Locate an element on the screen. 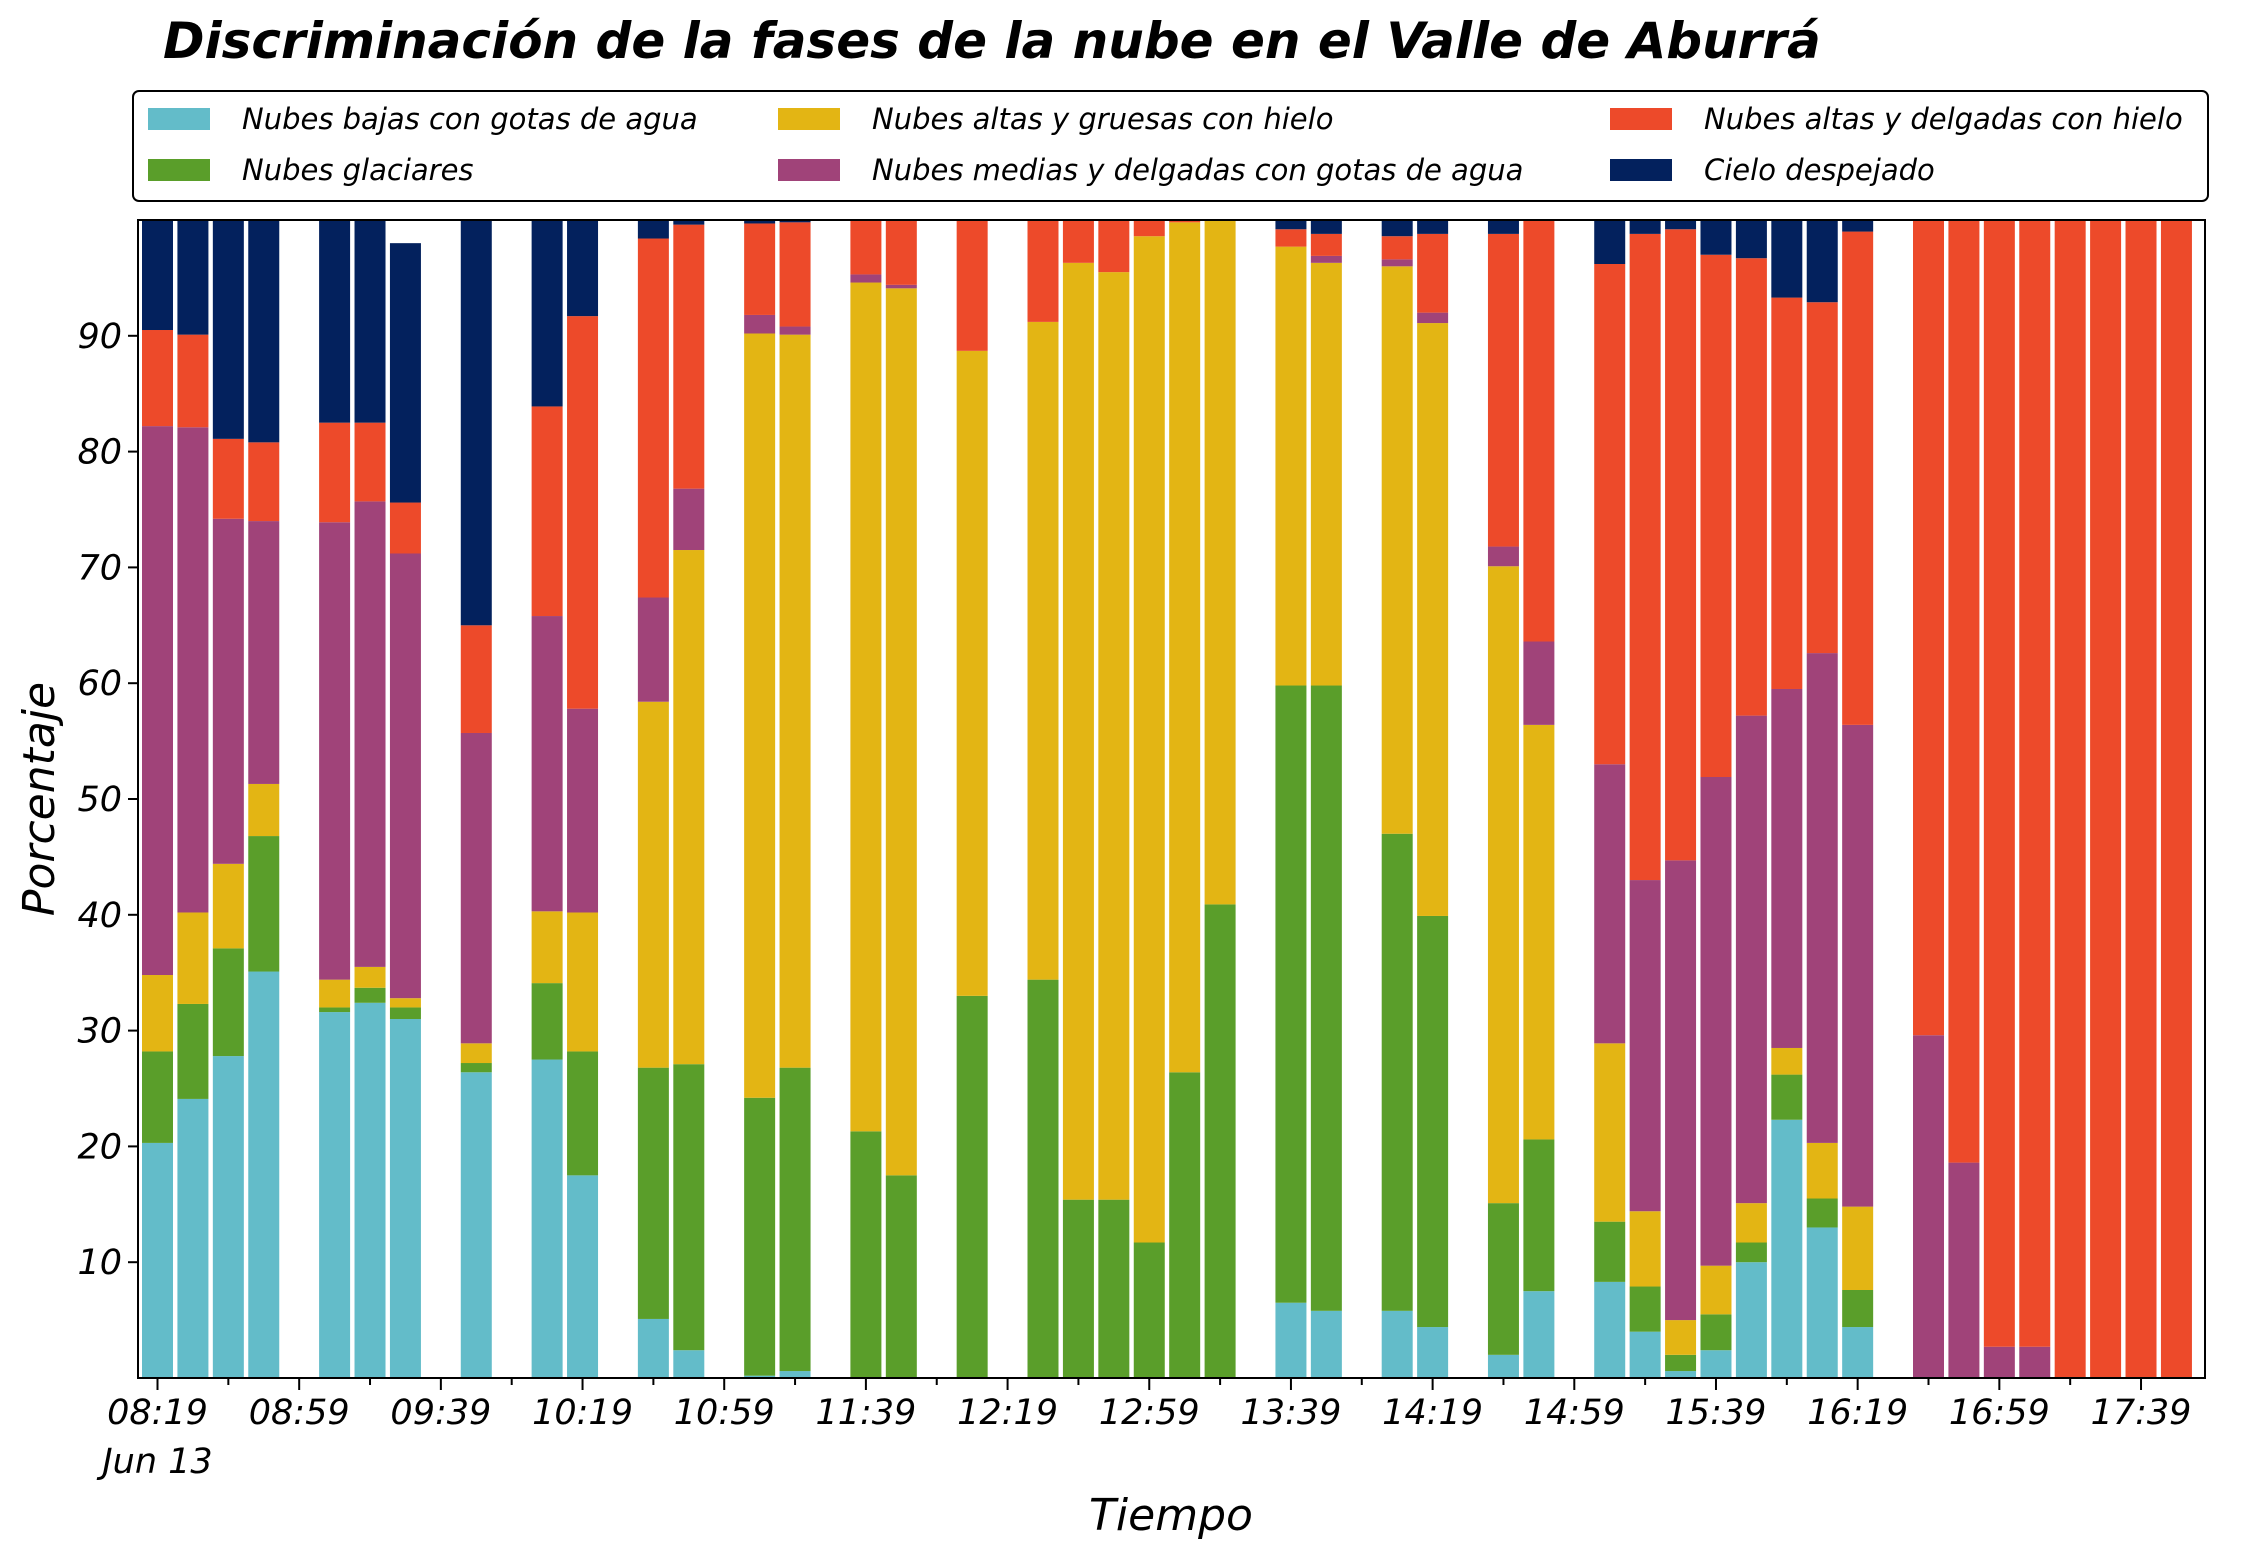 The height and width of the screenshot is (1559, 2244). y-tick-label-2: 30 is located at coordinates (99, 1032).